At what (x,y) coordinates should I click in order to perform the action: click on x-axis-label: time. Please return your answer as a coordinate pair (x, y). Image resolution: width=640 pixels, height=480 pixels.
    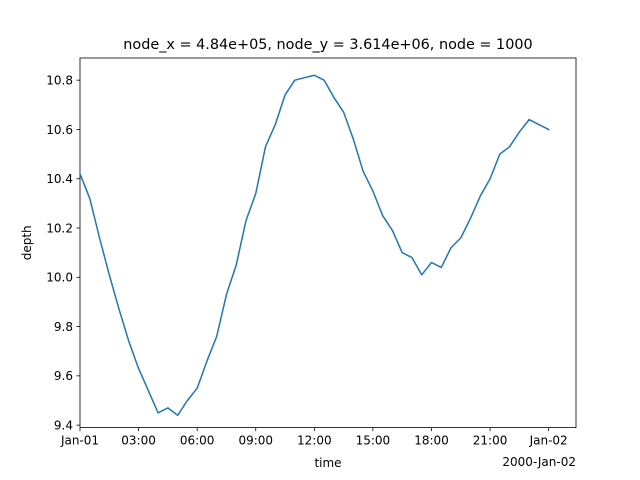
    Looking at the image, I should click on (327, 463).